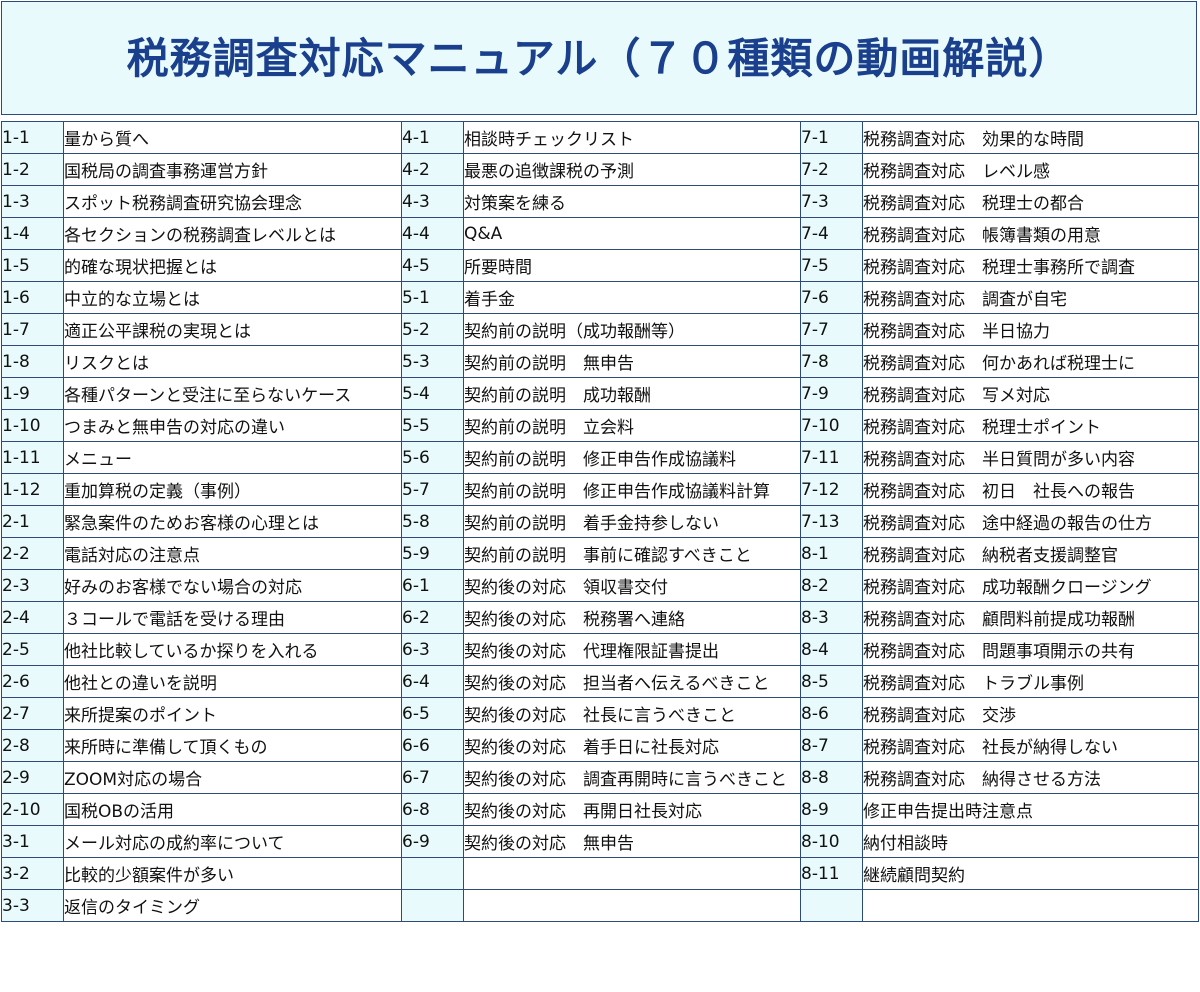  I want to click on item-title: 税務調査対応 途中経過の報告の仕方, so click(1030, 521).